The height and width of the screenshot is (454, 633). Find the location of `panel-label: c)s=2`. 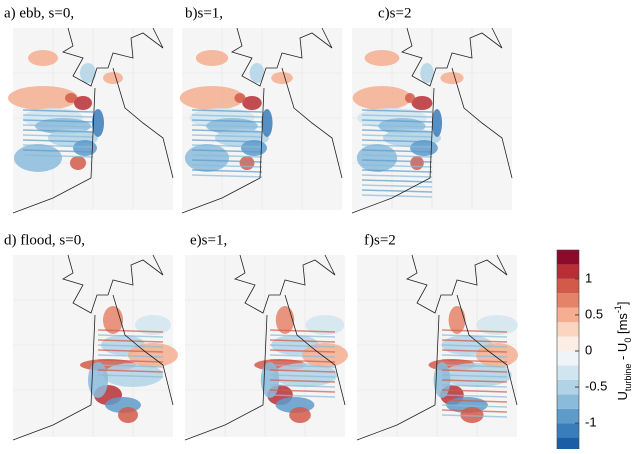

panel-label: c)s=2 is located at coordinates (394, 13).